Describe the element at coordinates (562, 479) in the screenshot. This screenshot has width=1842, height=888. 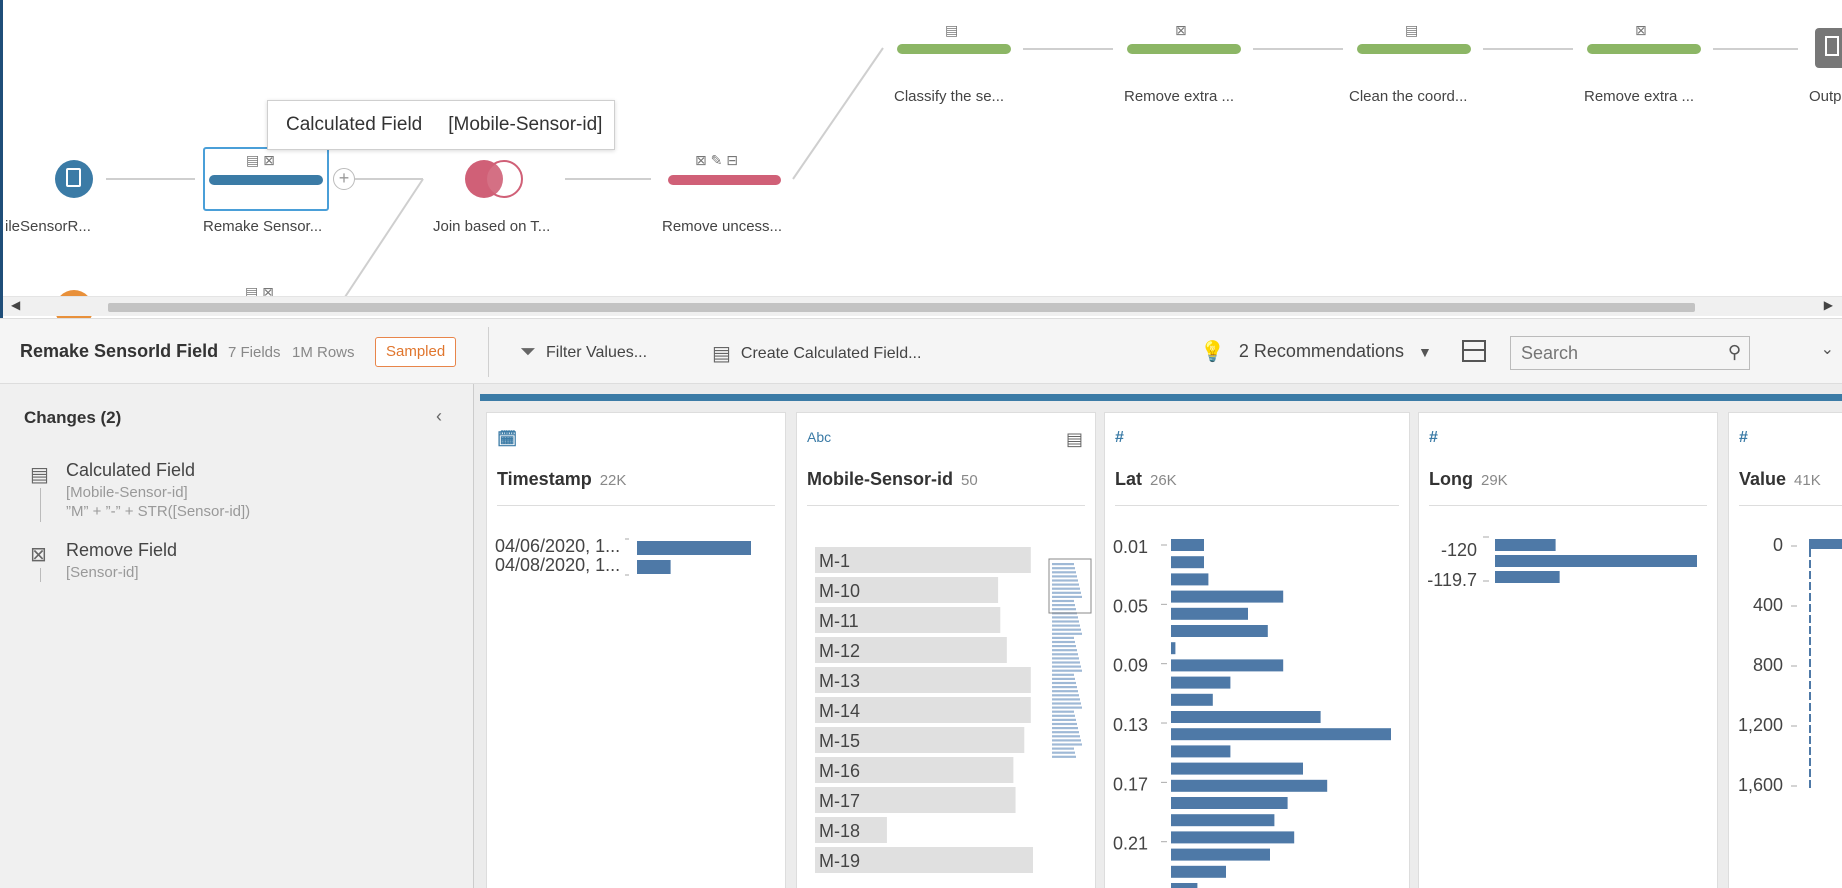
I see `field-name: Timestamp 22K` at that location.